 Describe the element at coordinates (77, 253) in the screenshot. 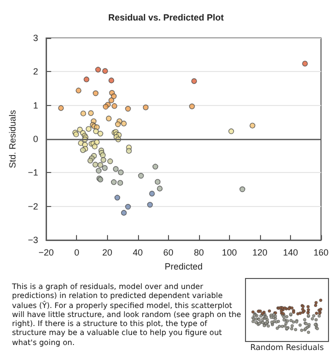

I see `x-tick-label: 0` at that location.